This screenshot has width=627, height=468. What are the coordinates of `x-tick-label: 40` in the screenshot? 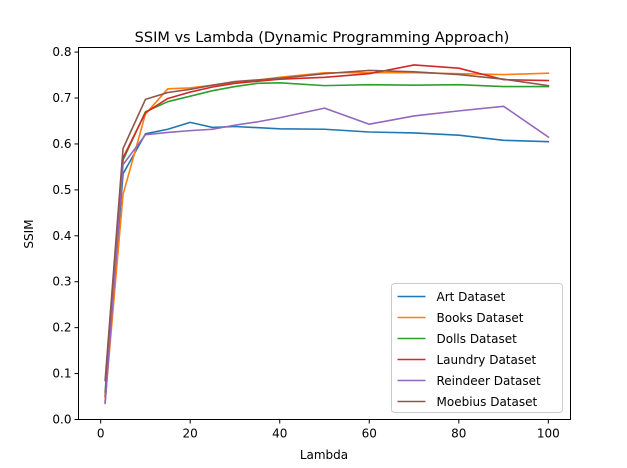 It's located at (279, 434).